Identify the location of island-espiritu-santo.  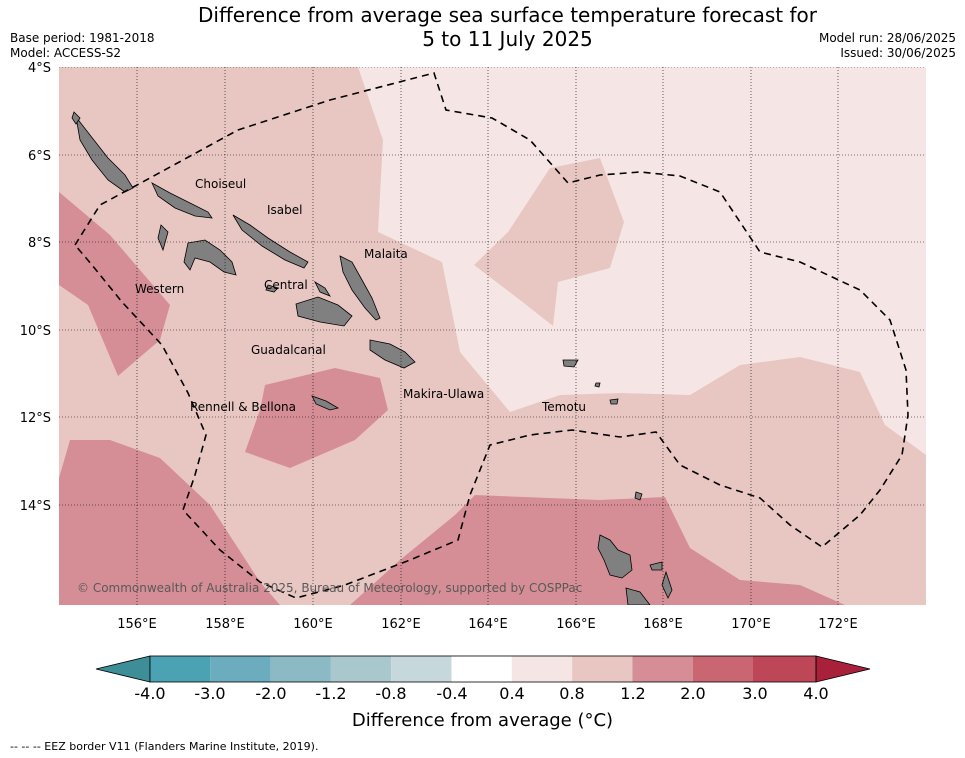
(615, 556).